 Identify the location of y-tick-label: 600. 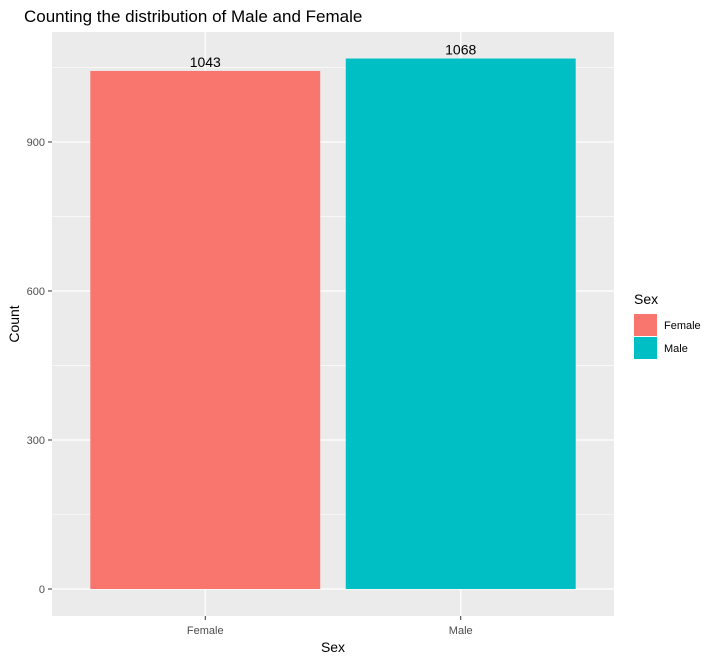
(36, 292).